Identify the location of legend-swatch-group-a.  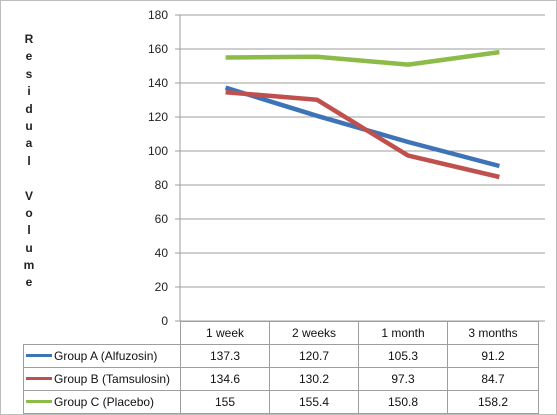
(39, 356).